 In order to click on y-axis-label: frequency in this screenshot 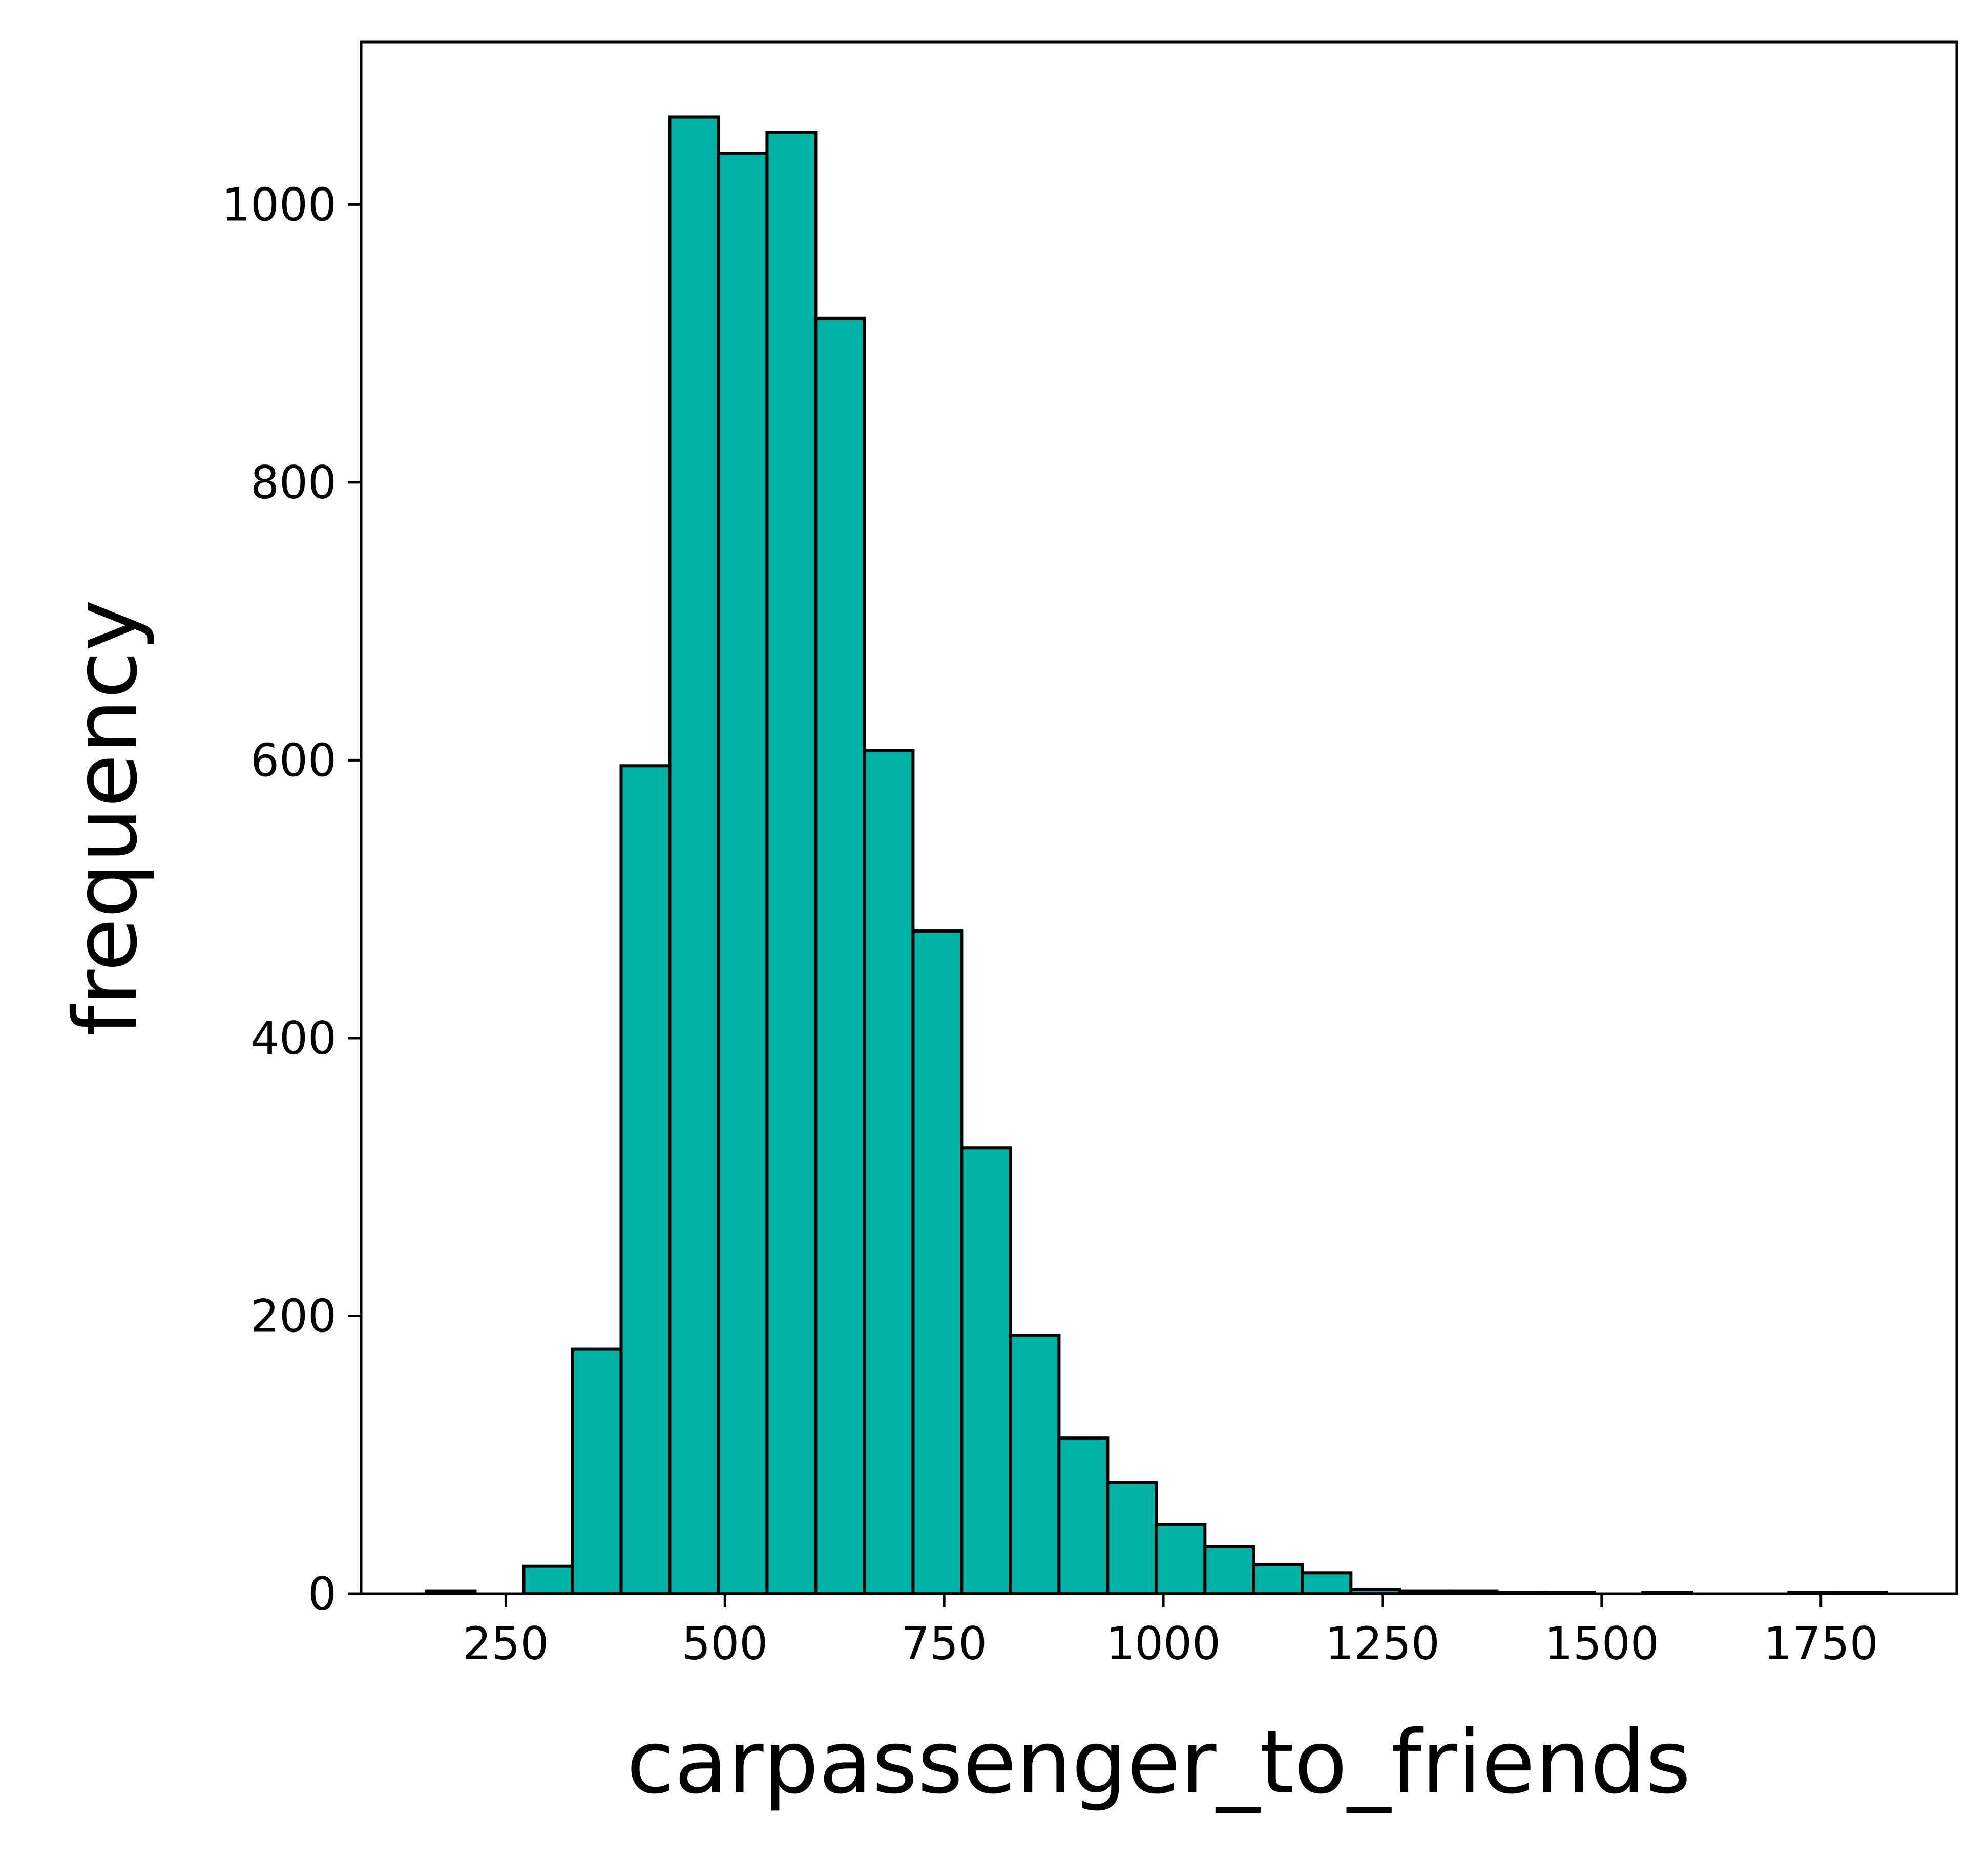, I will do `click(106, 818)`.